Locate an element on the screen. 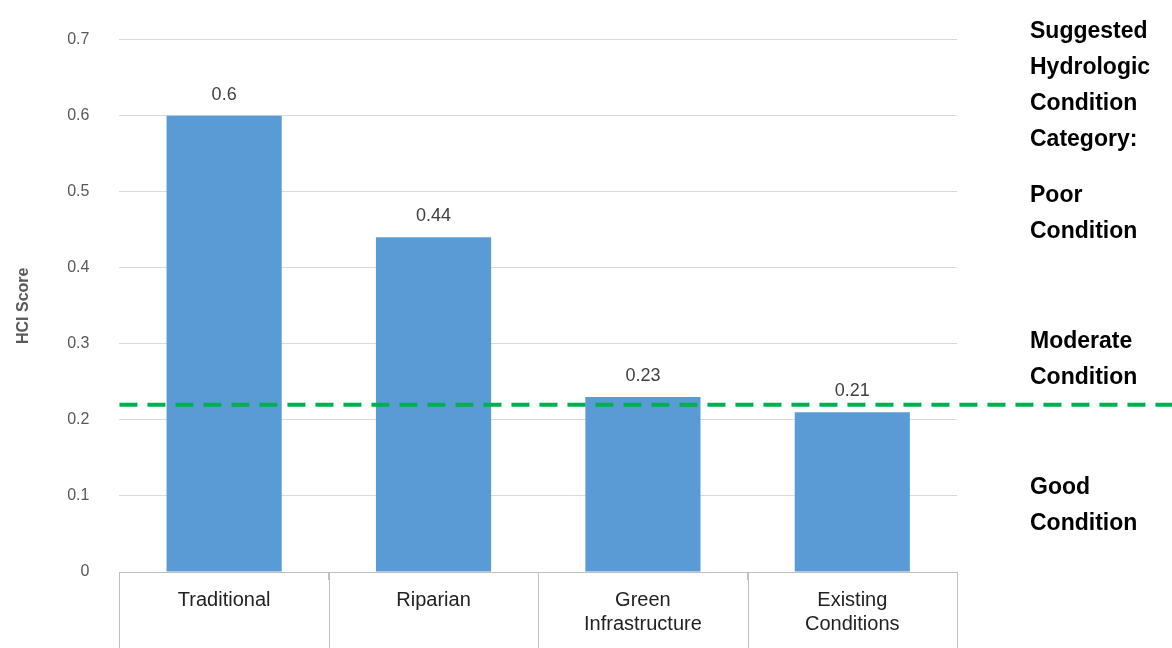 This screenshot has height=648, width=1172. x-tick-label: Riparian is located at coordinates (433, 598).